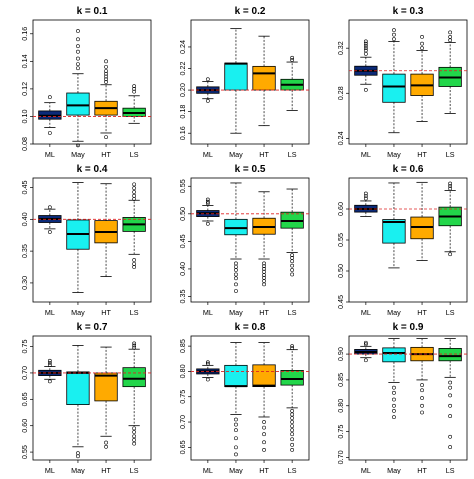 The image size is (474, 479). Describe the element at coordinates (24, 219) in the screenshot. I see `y-tick-label: 0.40` at that location.